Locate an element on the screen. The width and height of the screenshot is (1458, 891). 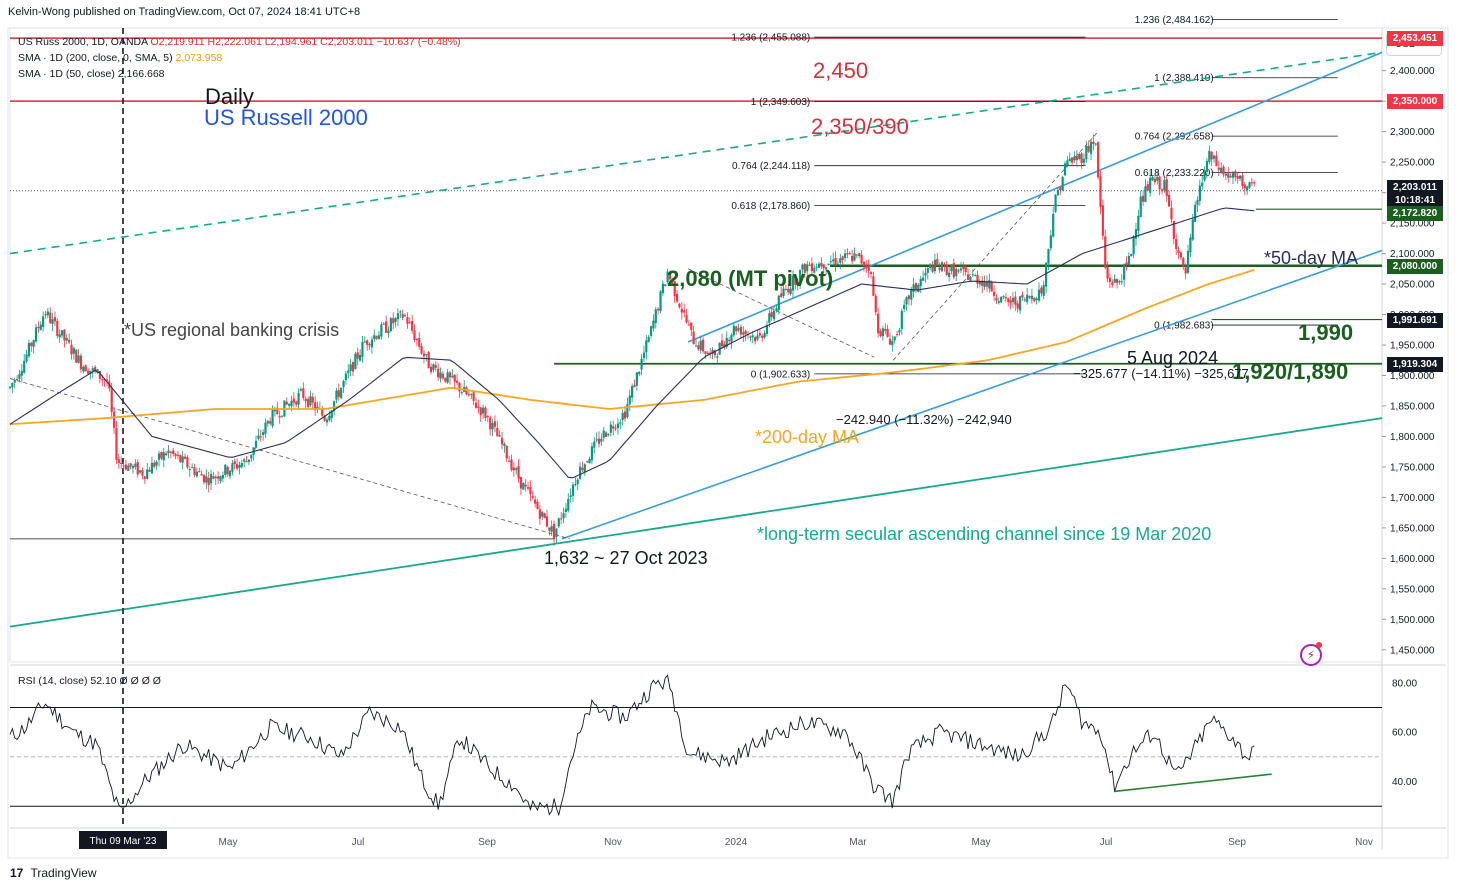
time-tick-label: Jul is located at coordinates (358, 842).